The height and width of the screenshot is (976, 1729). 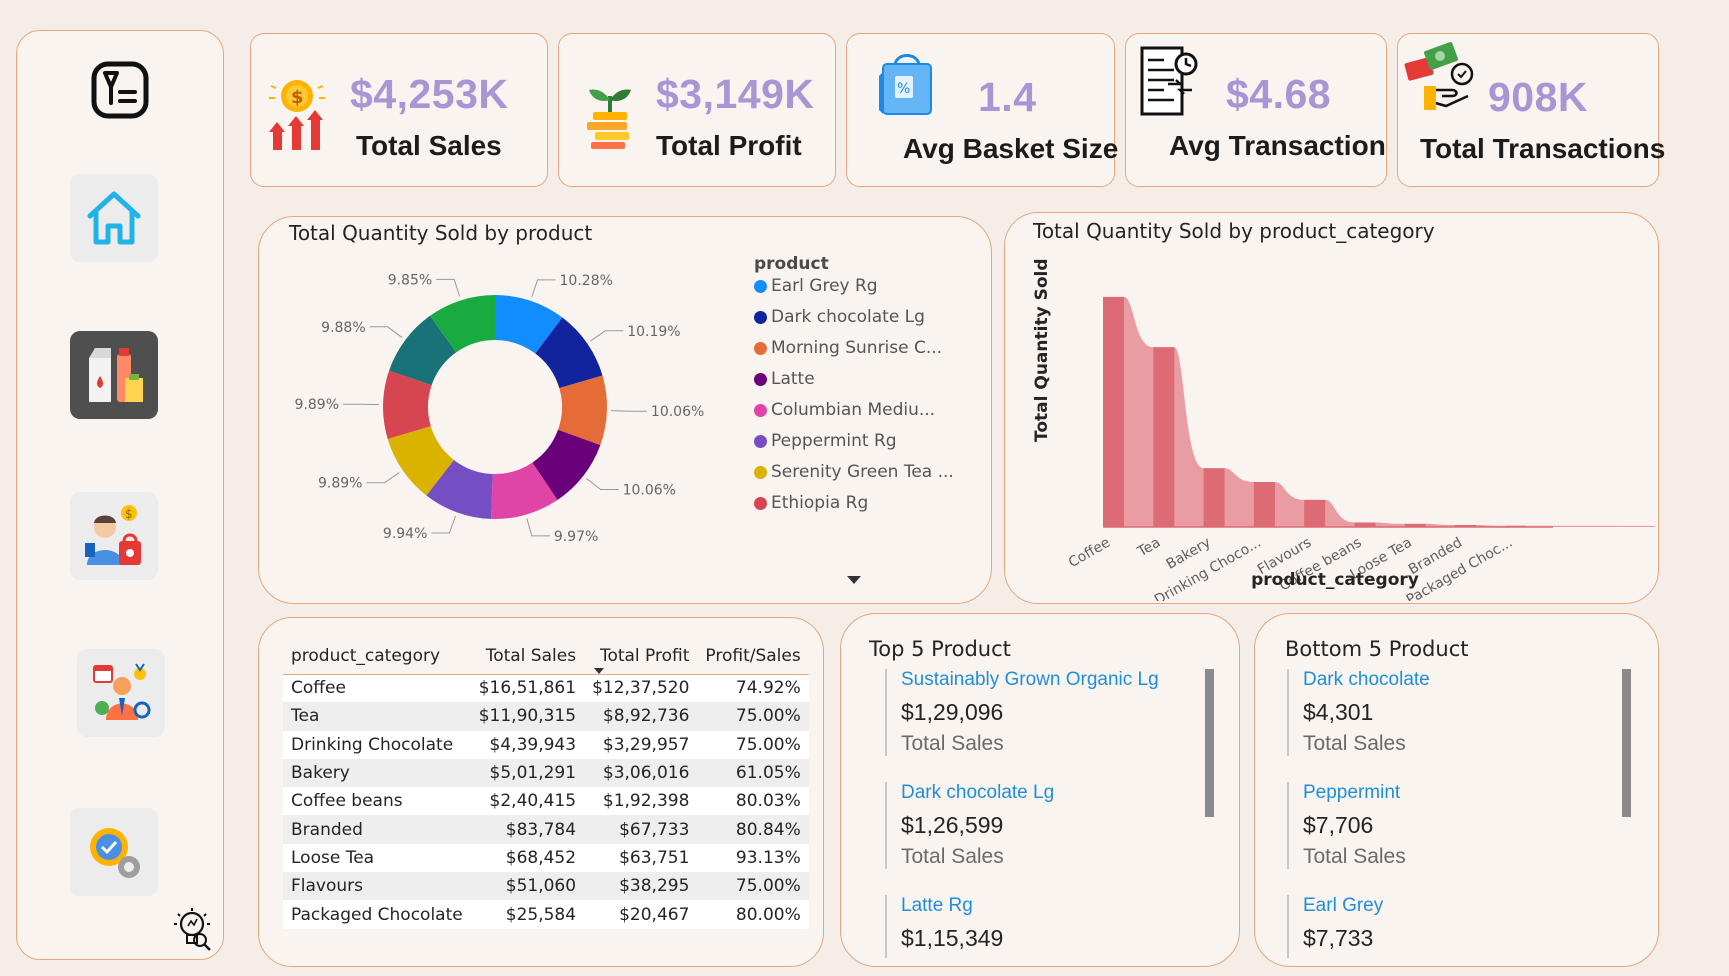 I want to click on home-button, so click(x=114, y=218).